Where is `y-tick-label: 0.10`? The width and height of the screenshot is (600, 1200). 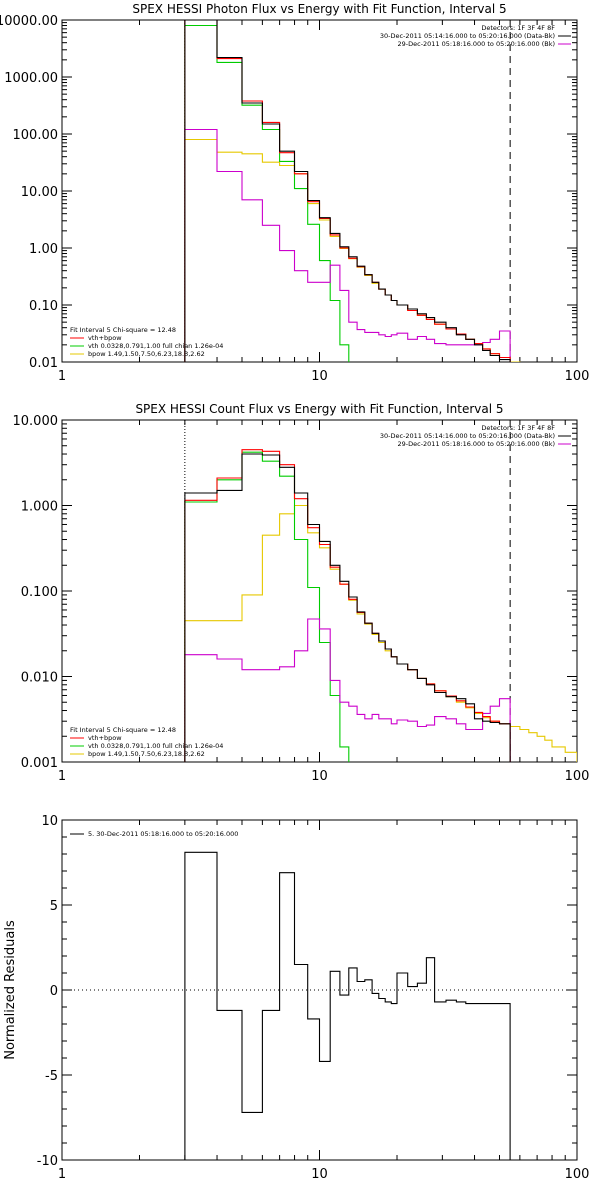
y-tick-label: 0.10 is located at coordinates (43, 306).